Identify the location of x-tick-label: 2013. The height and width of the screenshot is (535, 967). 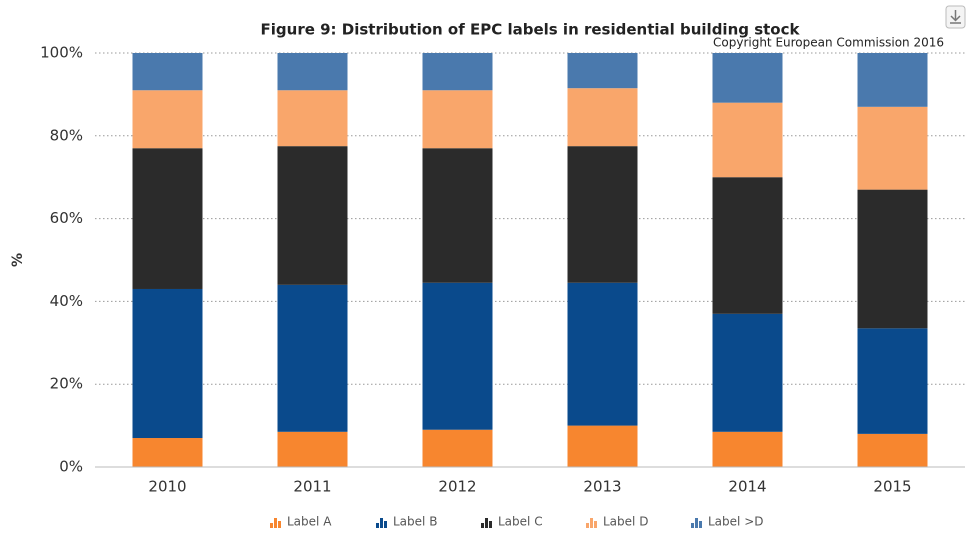
(602, 487).